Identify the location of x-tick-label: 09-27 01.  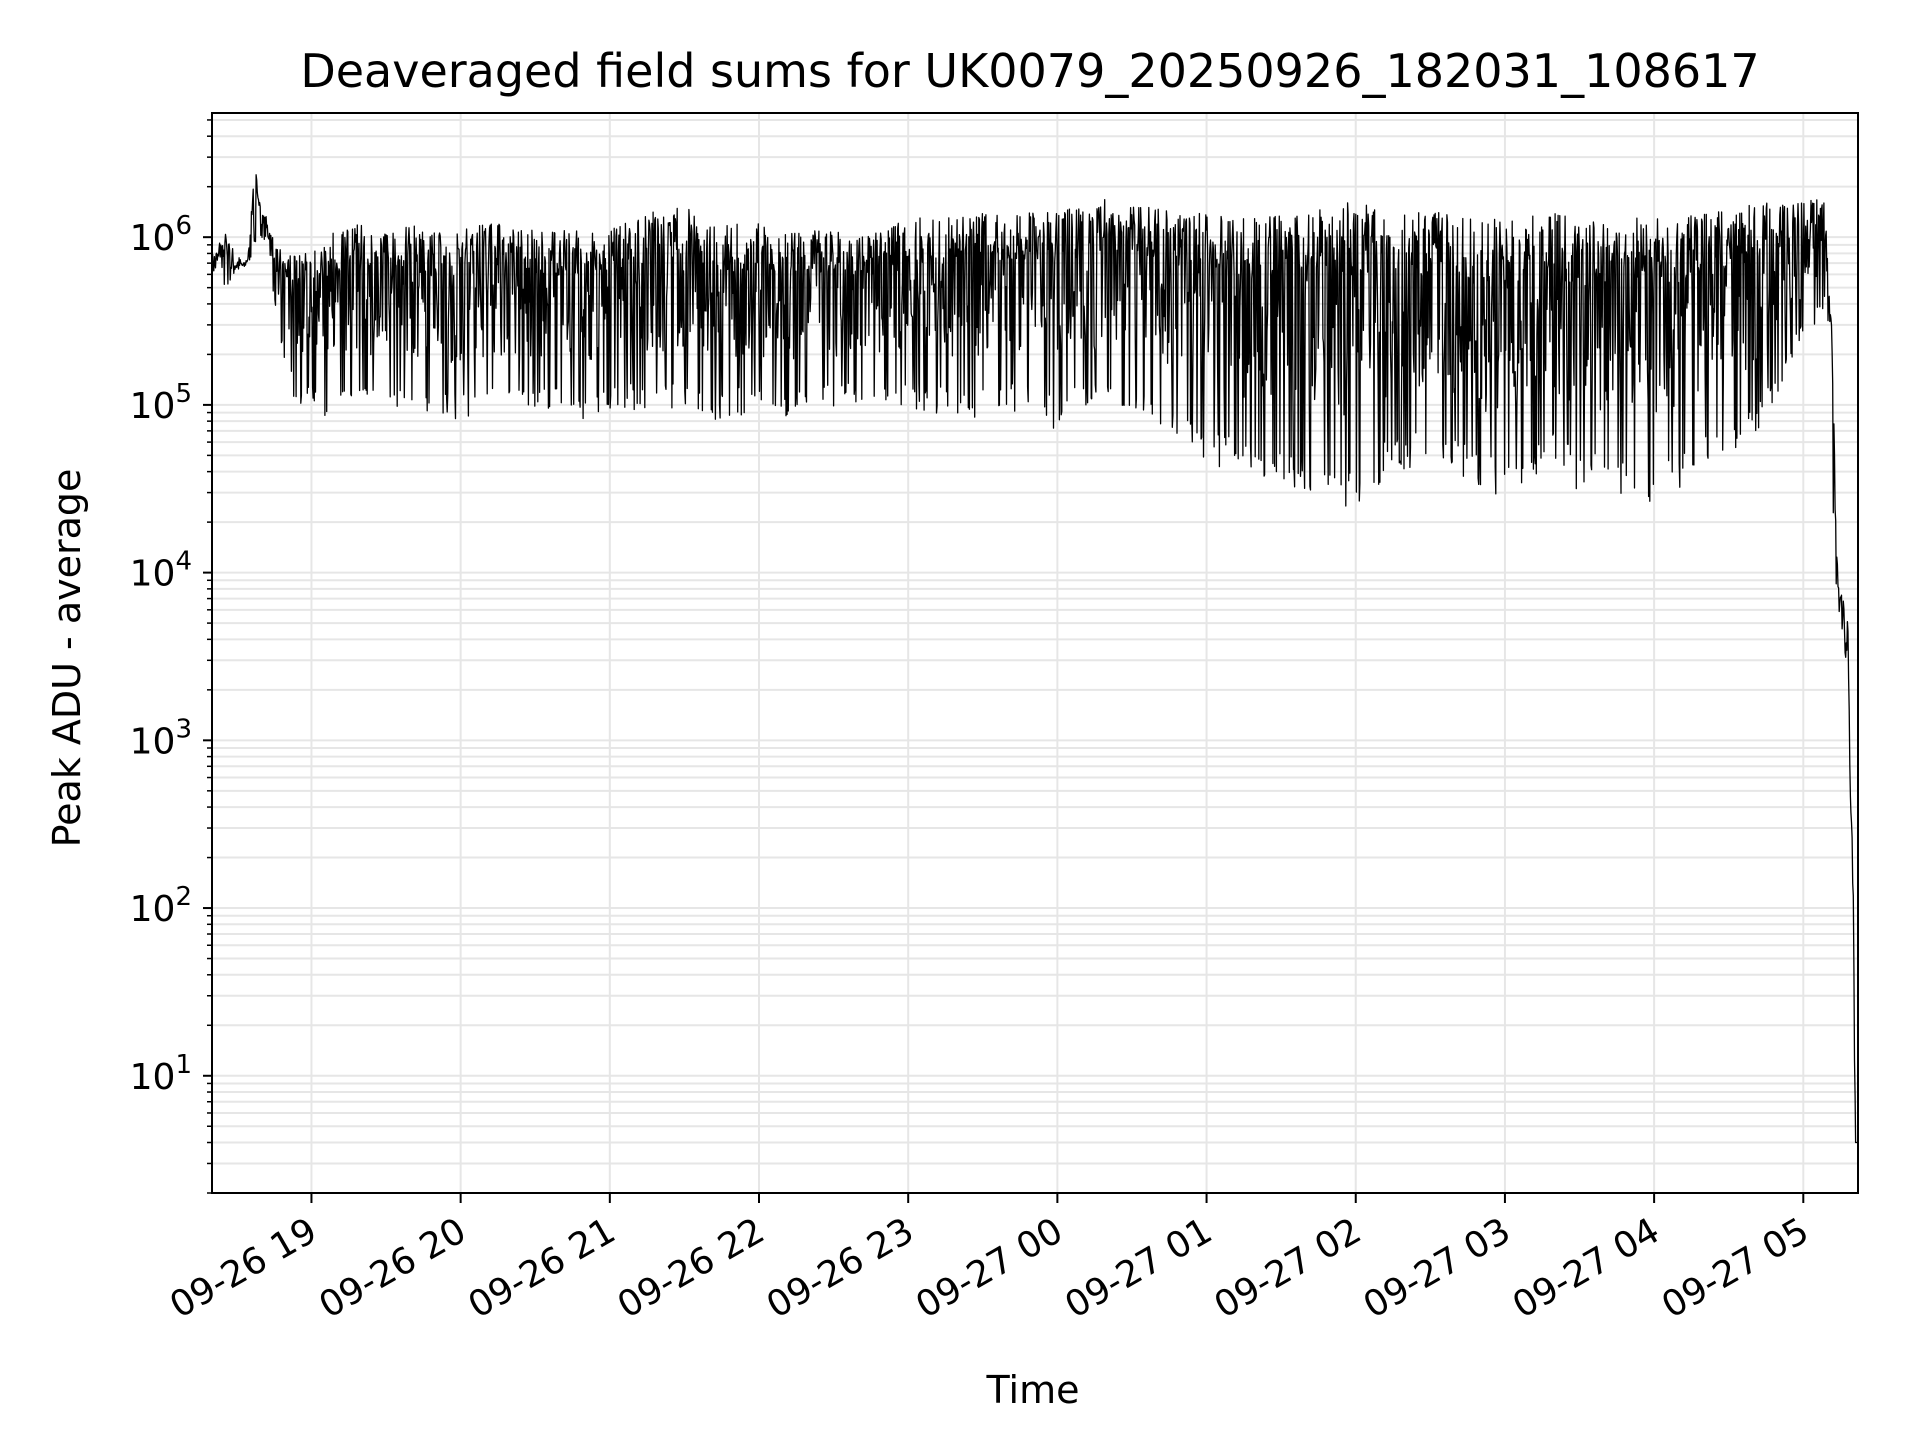
(1138, 1268).